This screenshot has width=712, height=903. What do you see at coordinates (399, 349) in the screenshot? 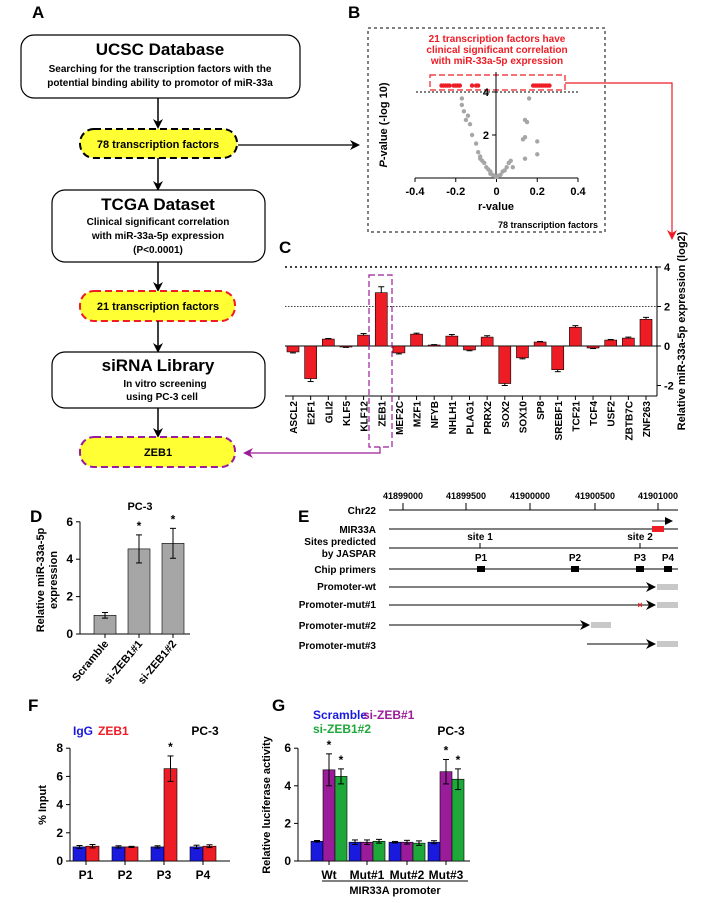
I see `c-bar-mef2c` at bounding box center [399, 349].